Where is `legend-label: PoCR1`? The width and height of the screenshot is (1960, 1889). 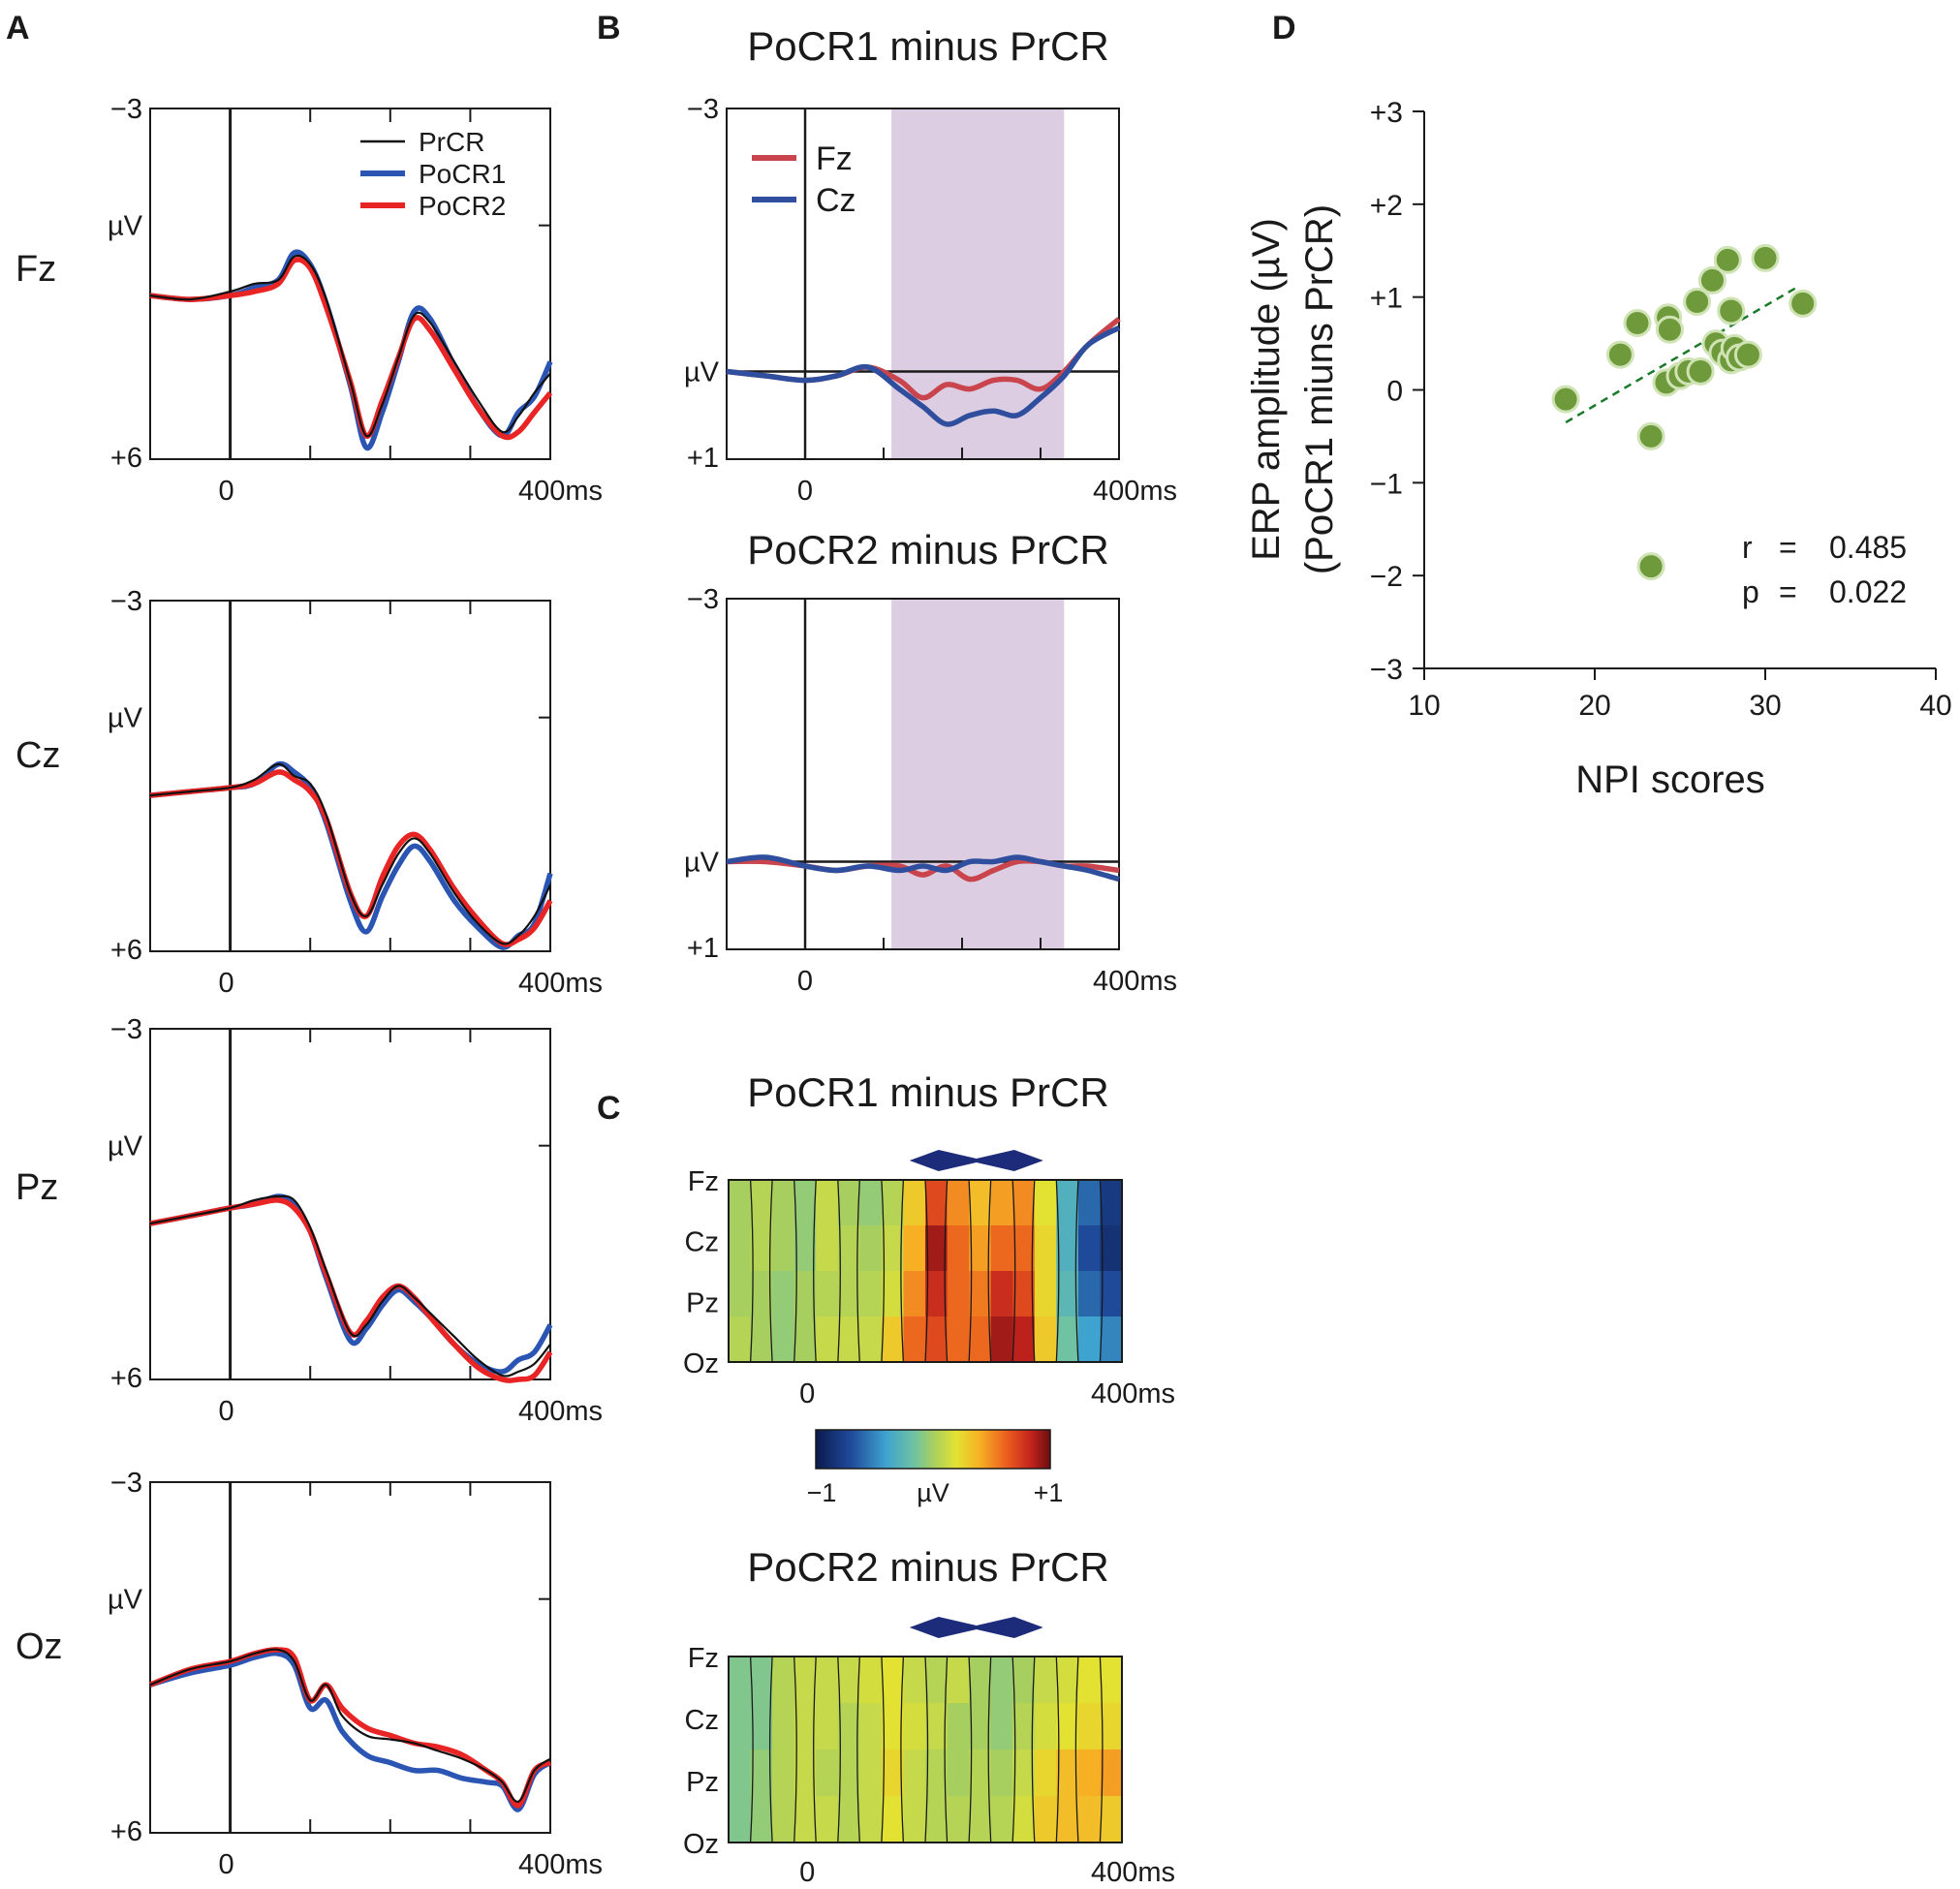 legend-label: PoCR1 is located at coordinates (463, 174).